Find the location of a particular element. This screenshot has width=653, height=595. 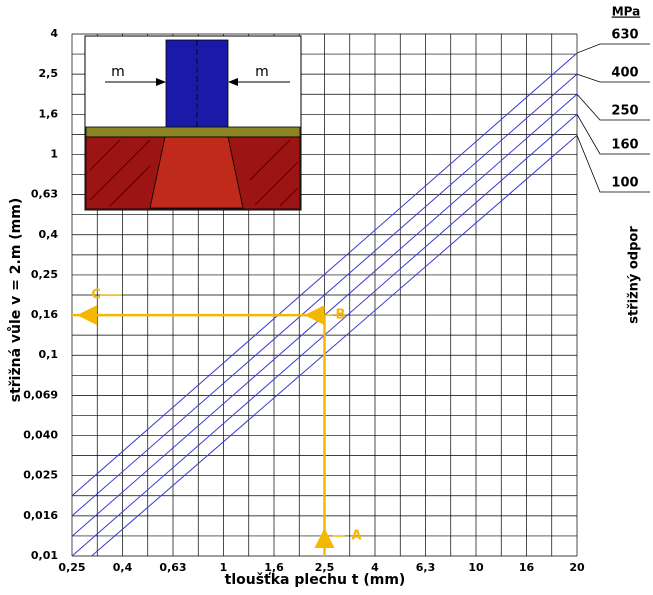

legend-label: 250 is located at coordinates (624, 111).